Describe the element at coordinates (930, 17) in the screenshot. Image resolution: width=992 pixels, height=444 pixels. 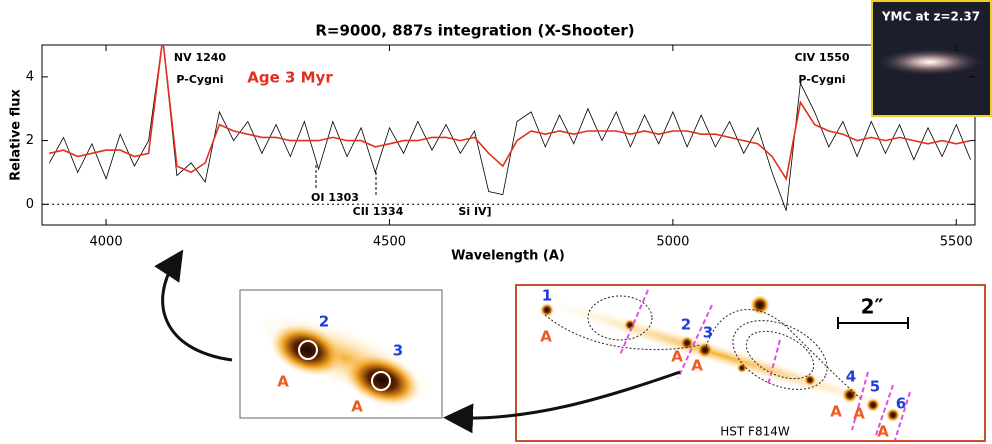
I see `inset-label: YMC at z=2.37` at that location.